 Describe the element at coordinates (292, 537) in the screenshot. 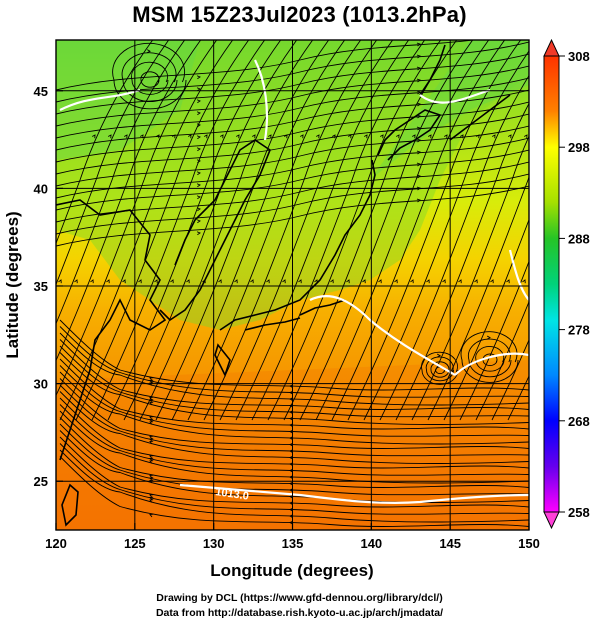

I see `x-axis-ticks: 120 125 130 135 140 145 150` at that location.